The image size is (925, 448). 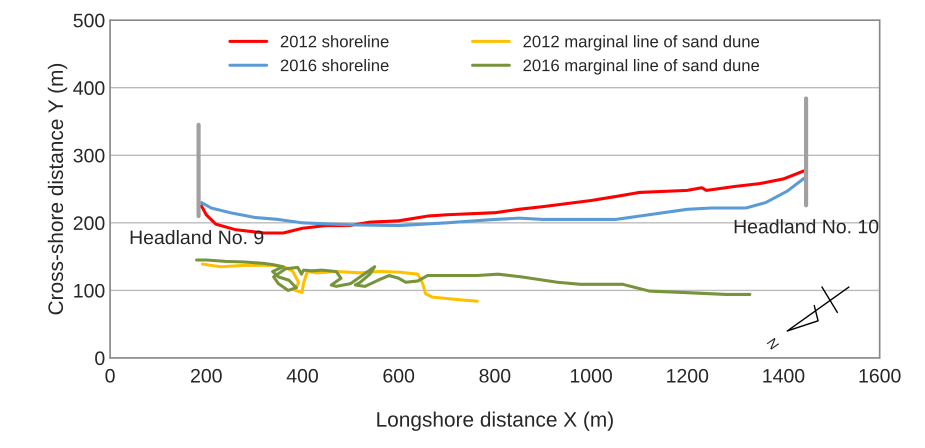 I want to click on x-axis-title: Longshore distance X (m), so click(x=495, y=421).